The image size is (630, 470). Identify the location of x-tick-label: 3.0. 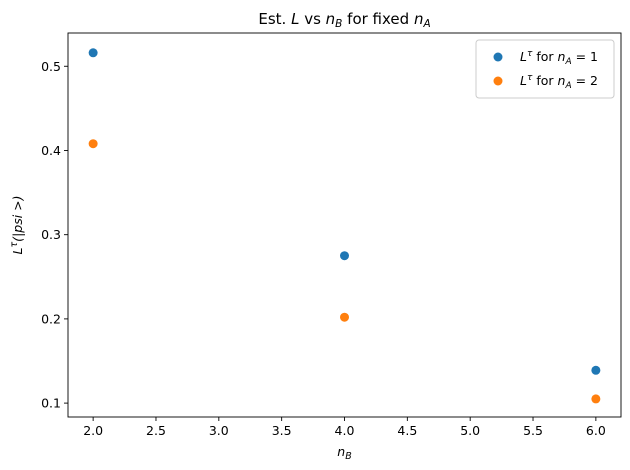
(219, 430).